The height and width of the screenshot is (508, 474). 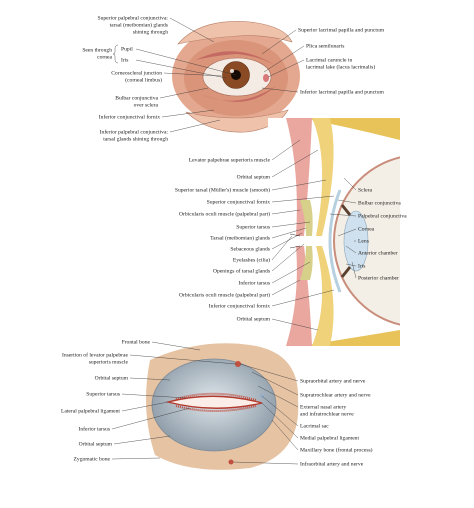 I want to click on label: Corneoscleral junction, so click(x=136, y=73).